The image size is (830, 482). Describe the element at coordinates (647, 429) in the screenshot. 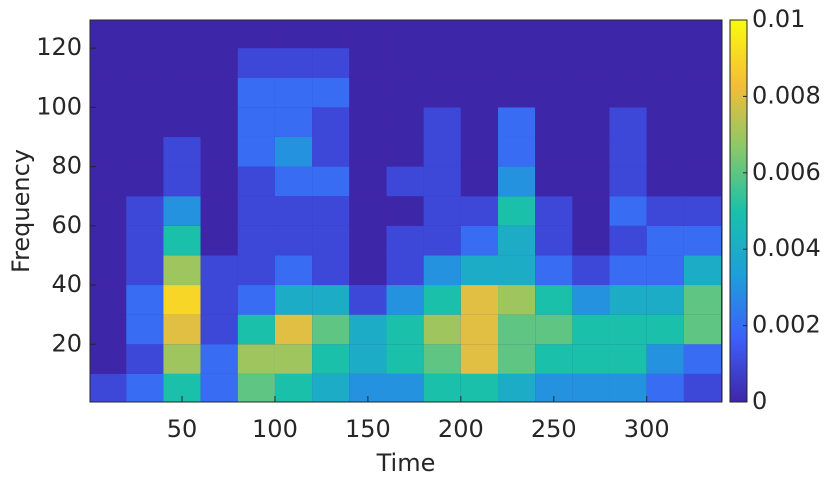

I see `x-tick-label: 300` at that location.